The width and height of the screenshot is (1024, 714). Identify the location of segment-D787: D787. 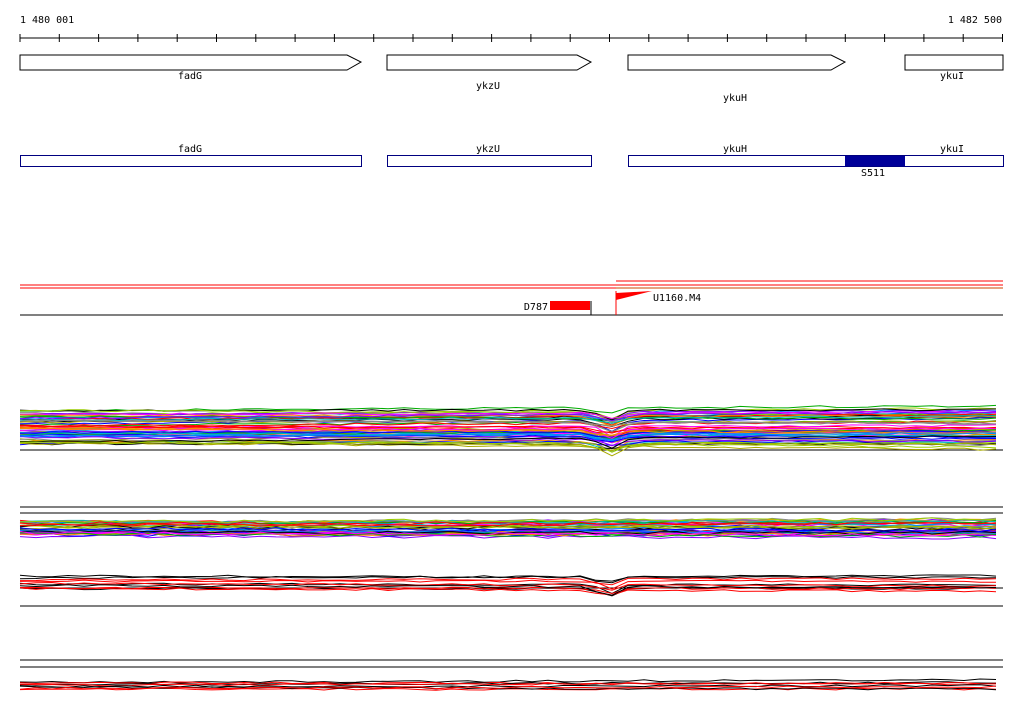
(558, 308).